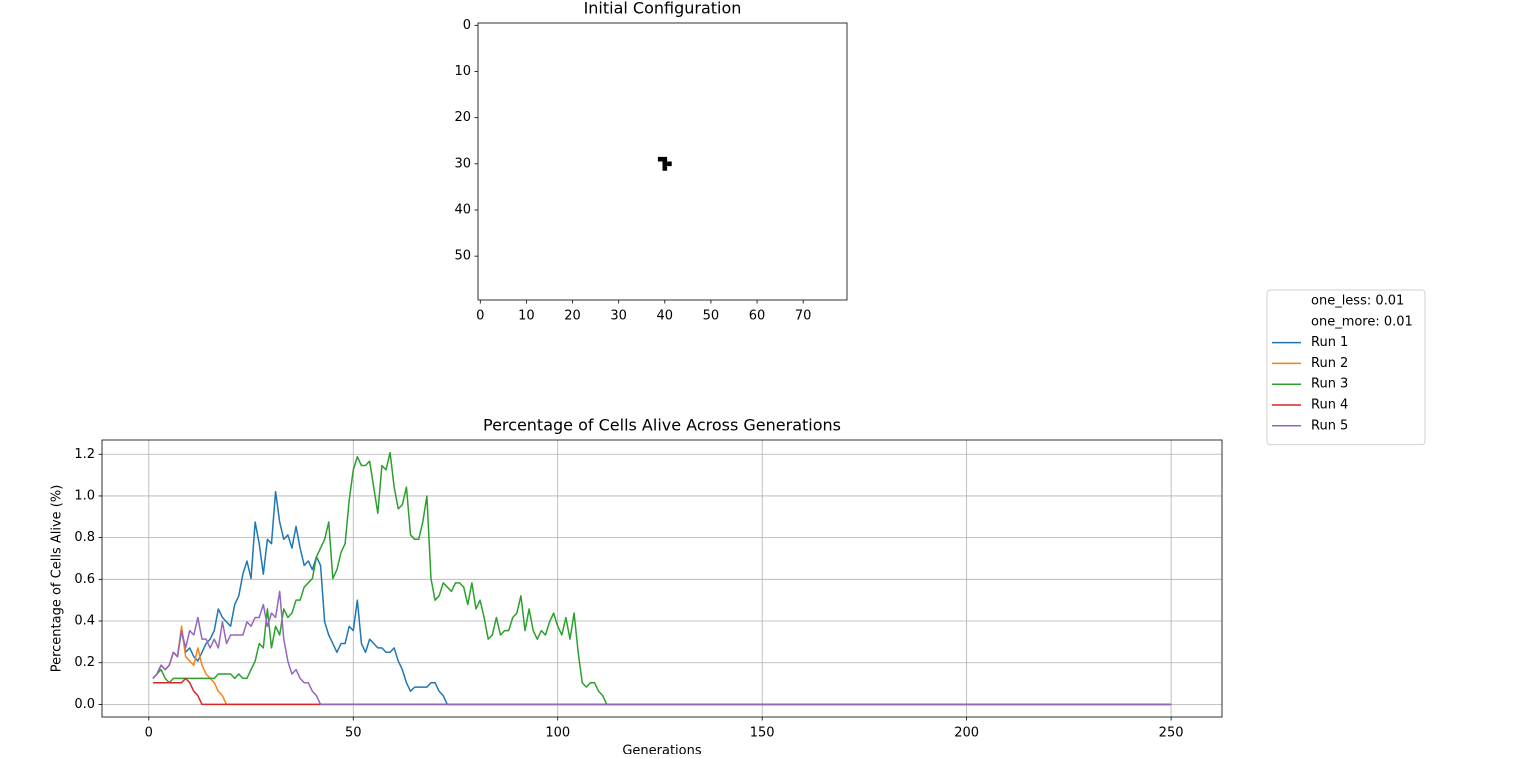  What do you see at coordinates (803, 316) in the screenshot?
I see `x-tick-label: 70` at bounding box center [803, 316].